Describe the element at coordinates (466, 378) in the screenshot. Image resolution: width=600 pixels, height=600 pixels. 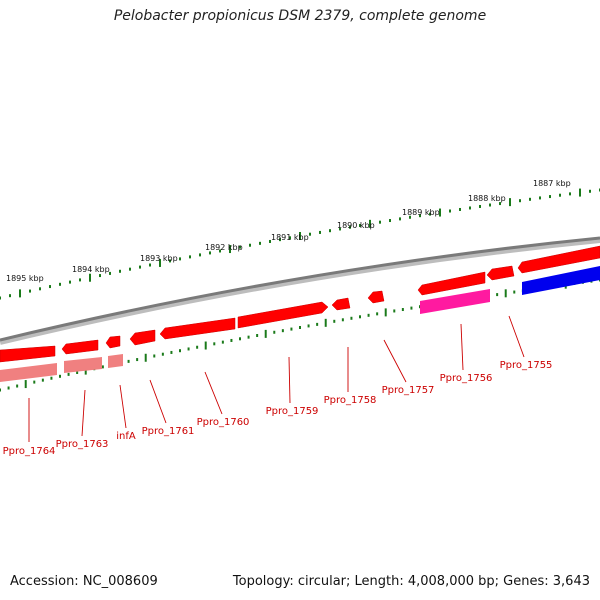
I see `gene-label: Ppro_1756` at that location.